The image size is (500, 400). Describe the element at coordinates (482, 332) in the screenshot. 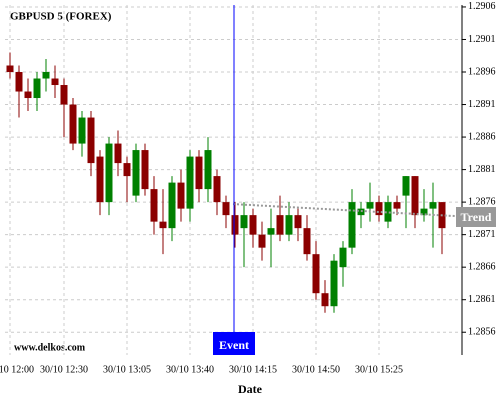

I see `y-tick-label: 1.2856` at that location.